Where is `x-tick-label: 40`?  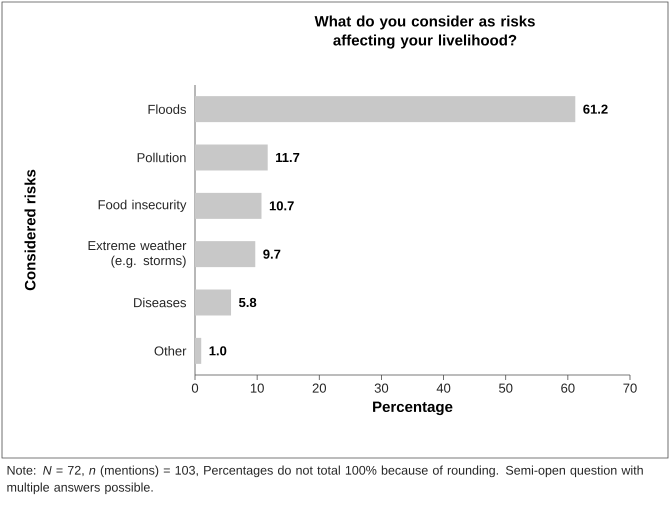
x-tick-label: 40 is located at coordinates (443, 388).